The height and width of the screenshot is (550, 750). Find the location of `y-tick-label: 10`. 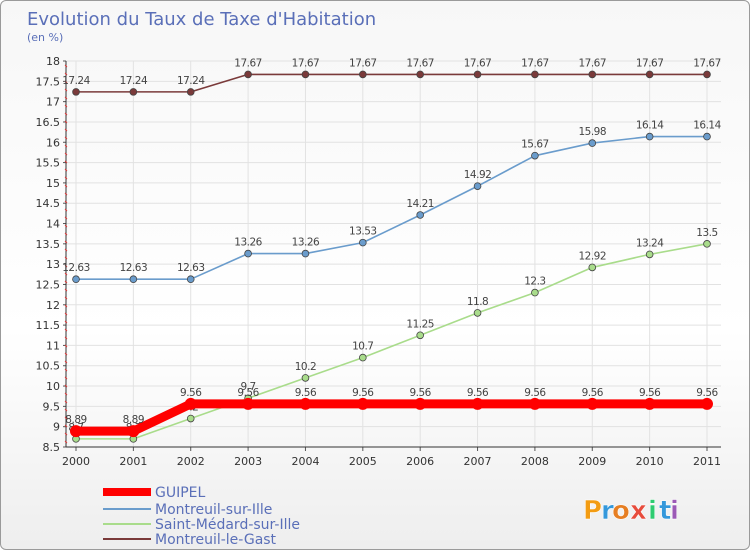

y-tick-label: 10 is located at coordinates (53, 386).